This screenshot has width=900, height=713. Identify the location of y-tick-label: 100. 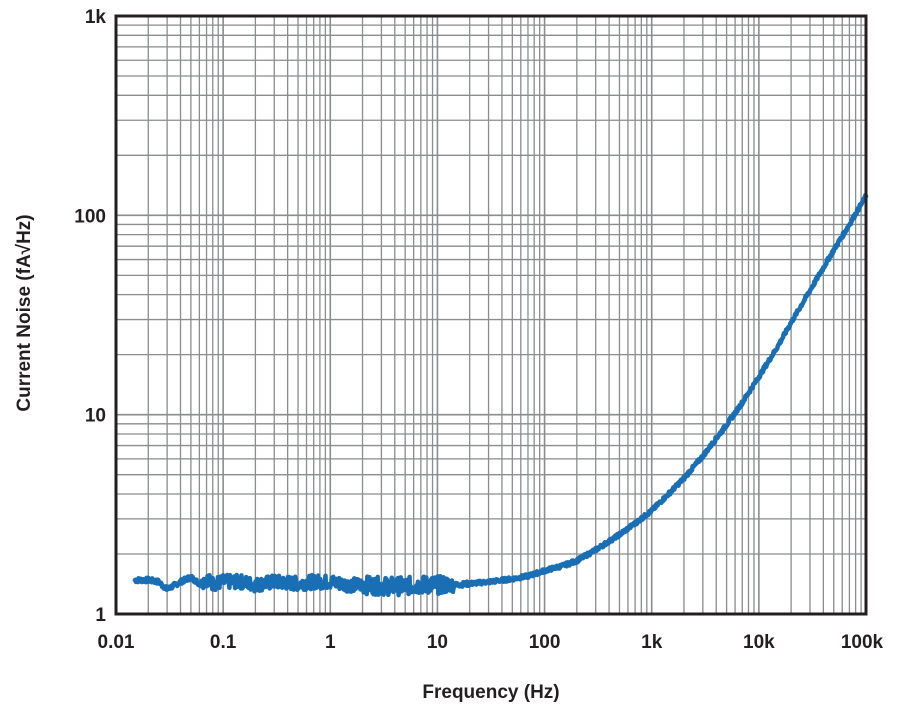
(90, 216).